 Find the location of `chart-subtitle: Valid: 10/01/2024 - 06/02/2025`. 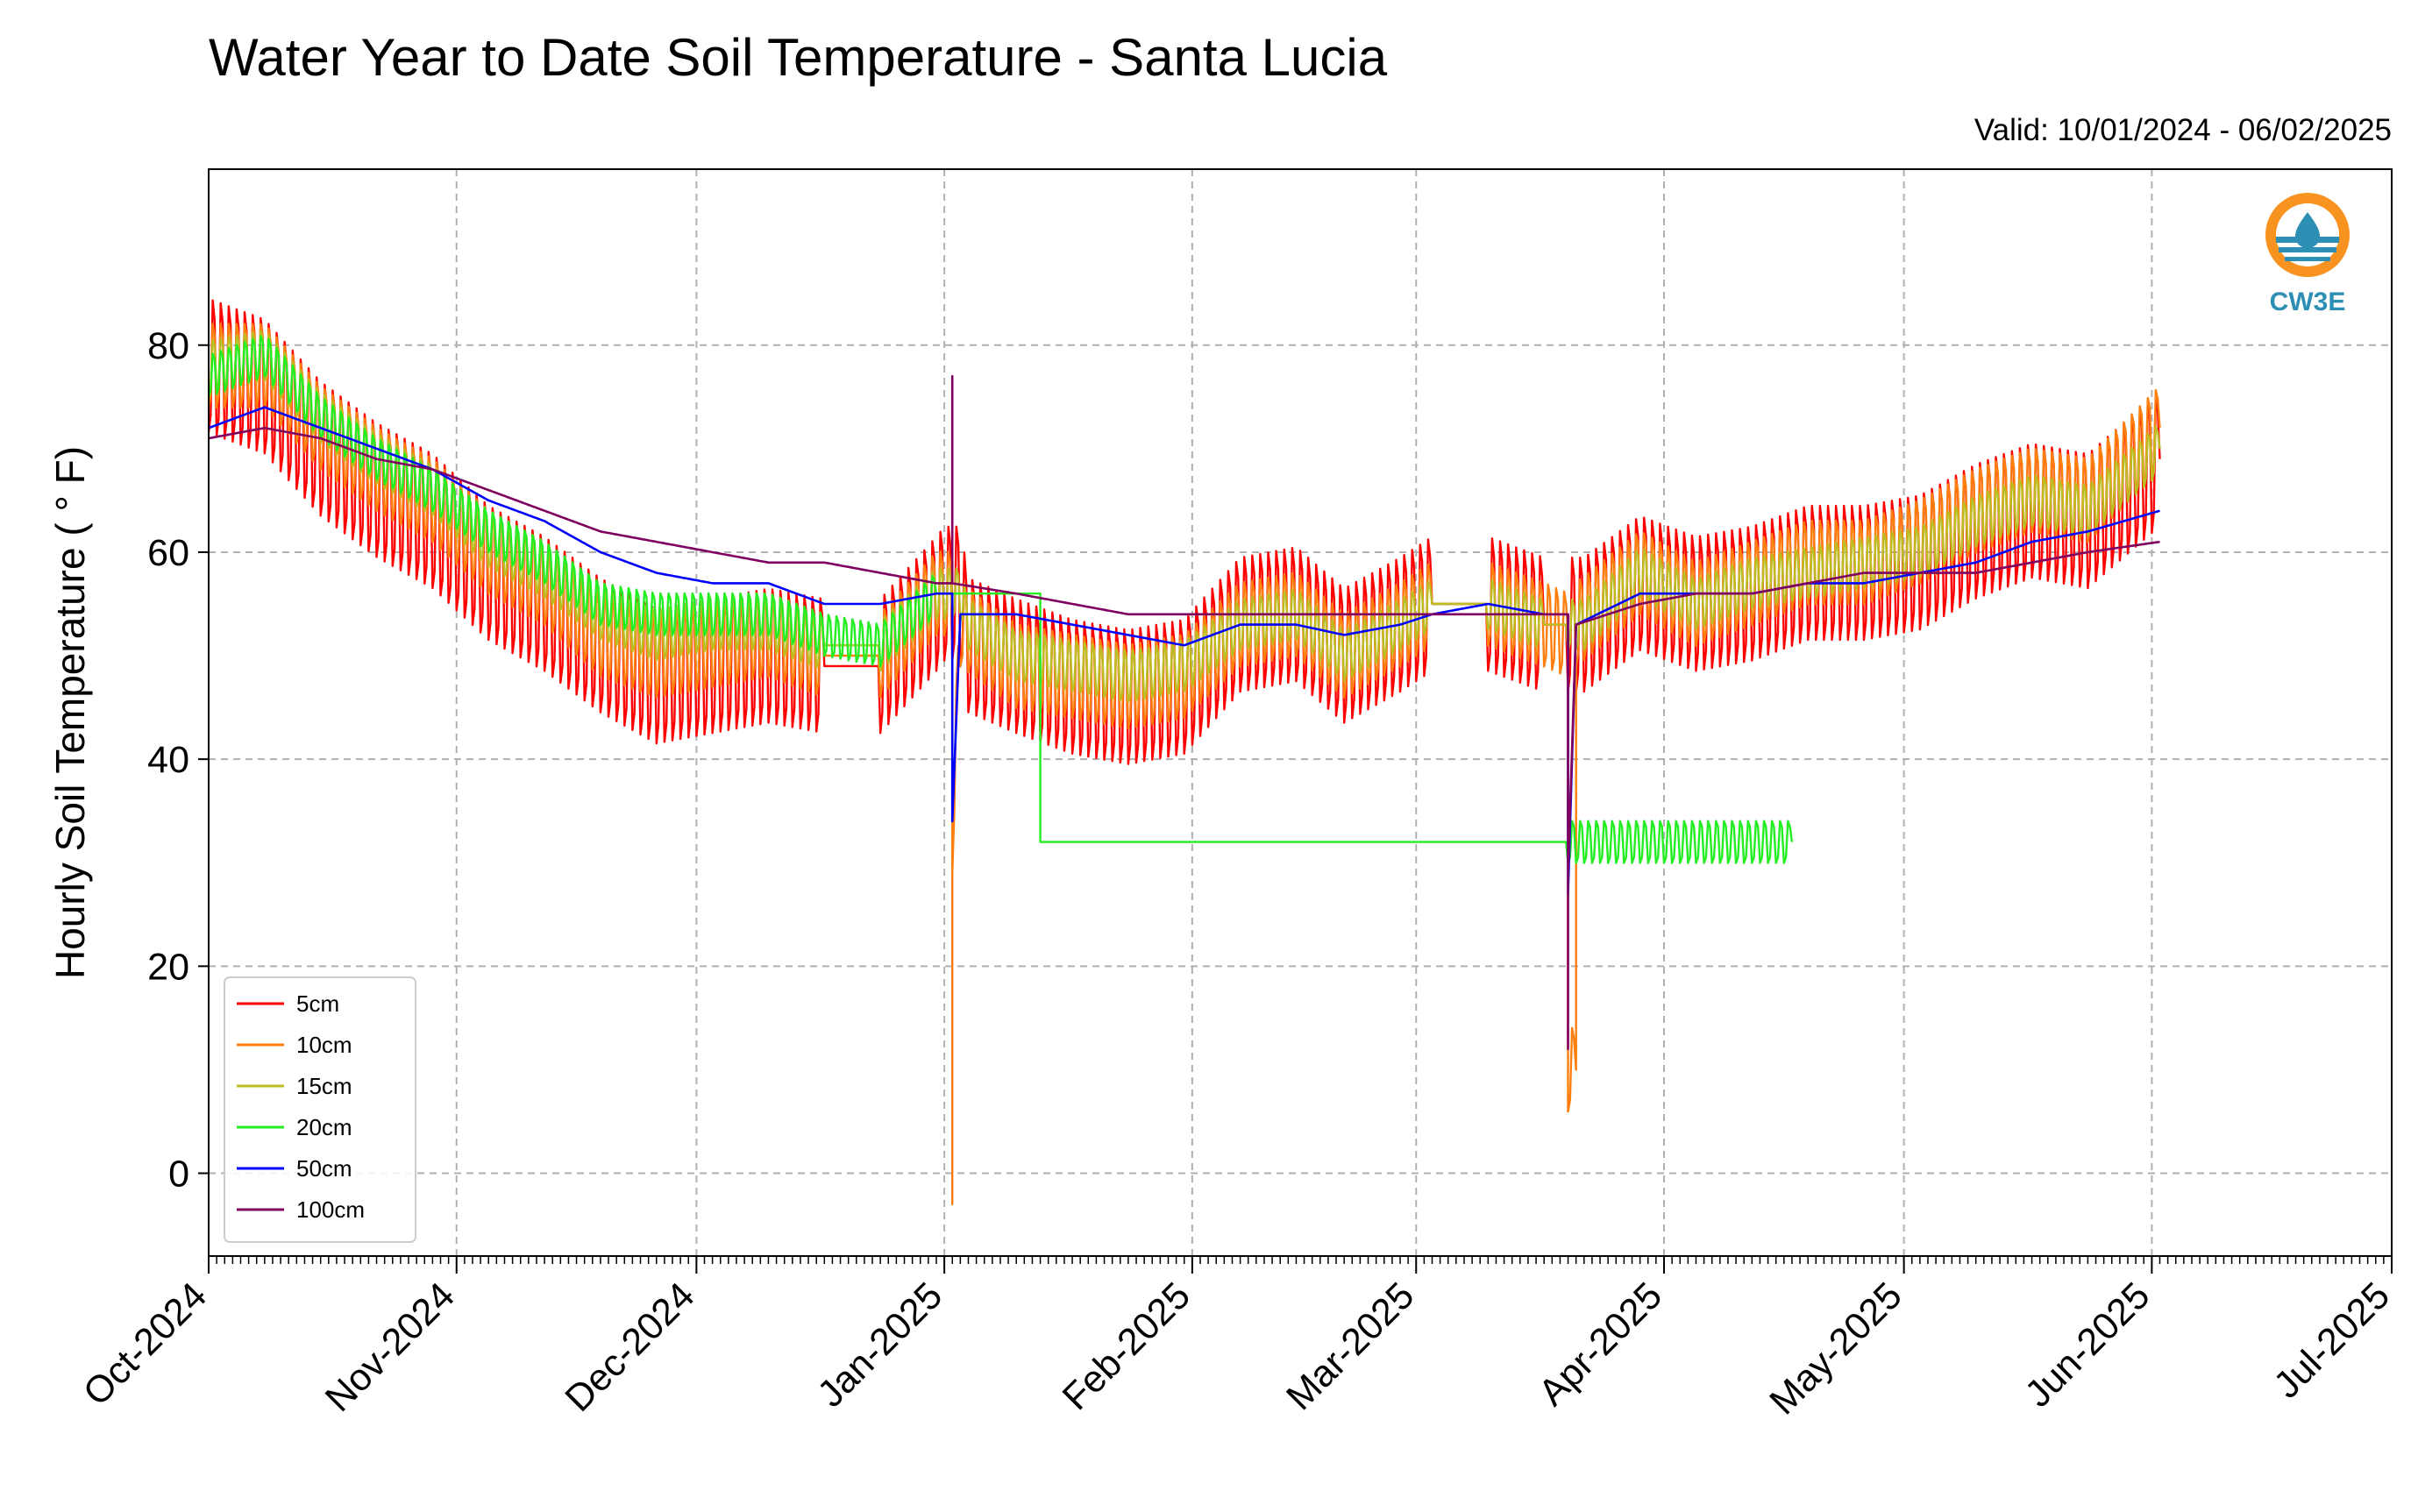

chart-subtitle: Valid: 10/01/2024 - 06/02/2025 is located at coordinates (2183, 130).